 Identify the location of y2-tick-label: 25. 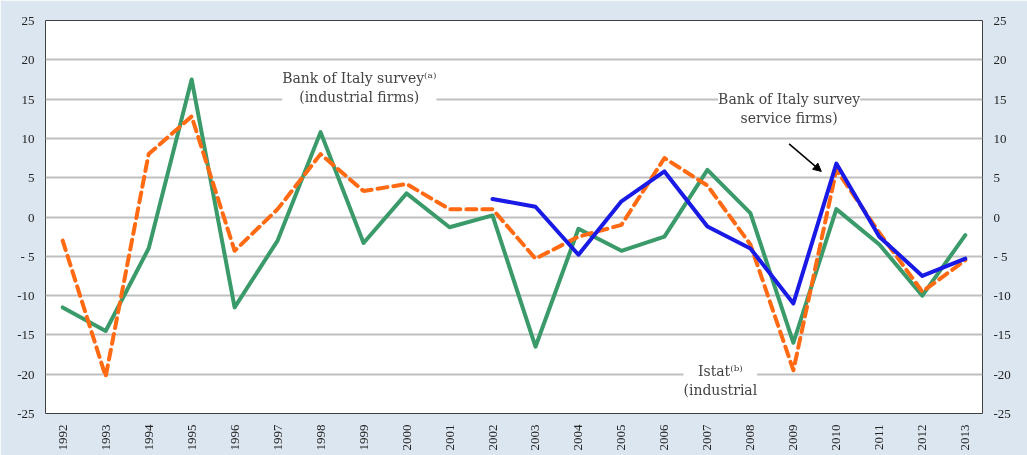
(1000, 20).